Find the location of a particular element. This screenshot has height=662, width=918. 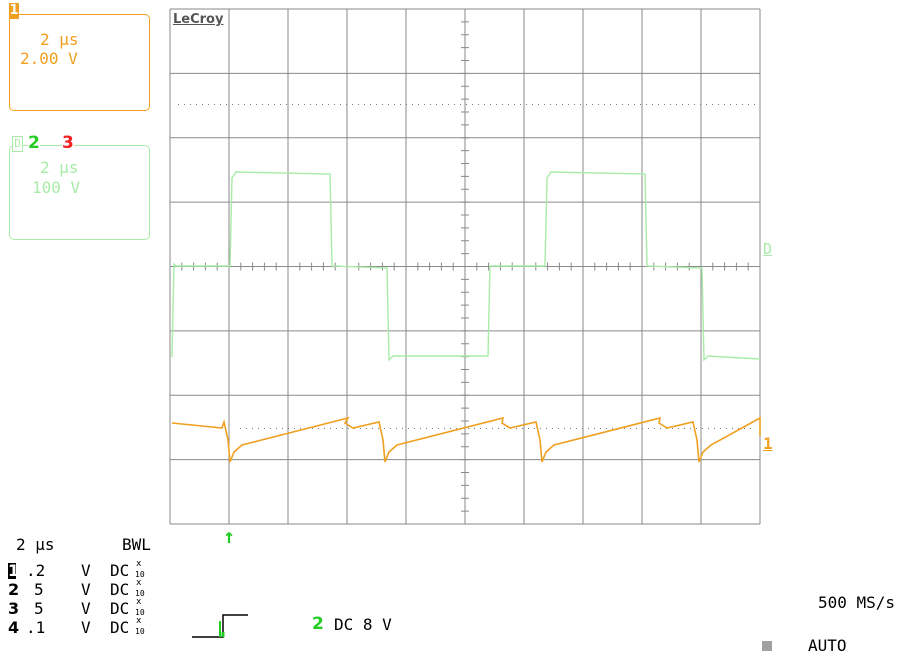

channel-1-row: 1 .2 V DC x 10 is located at coordinates (83, 570).